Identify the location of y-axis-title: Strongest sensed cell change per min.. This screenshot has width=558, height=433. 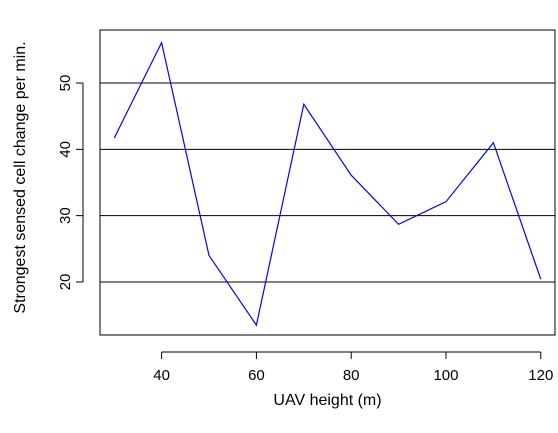
(20, 177).